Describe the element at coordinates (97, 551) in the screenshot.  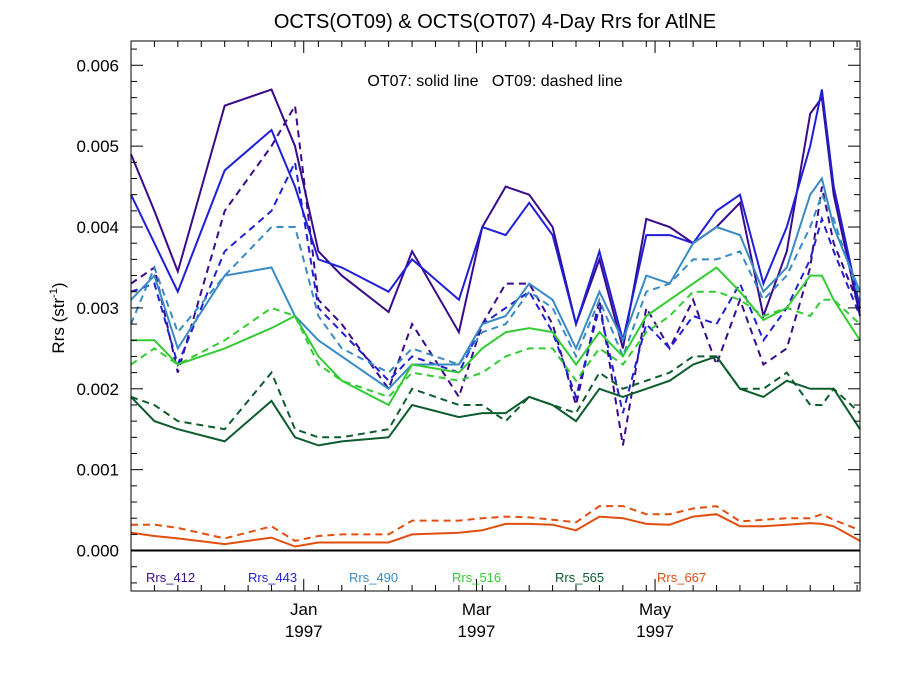
I see `y-tick-label: 0.000` at that location.